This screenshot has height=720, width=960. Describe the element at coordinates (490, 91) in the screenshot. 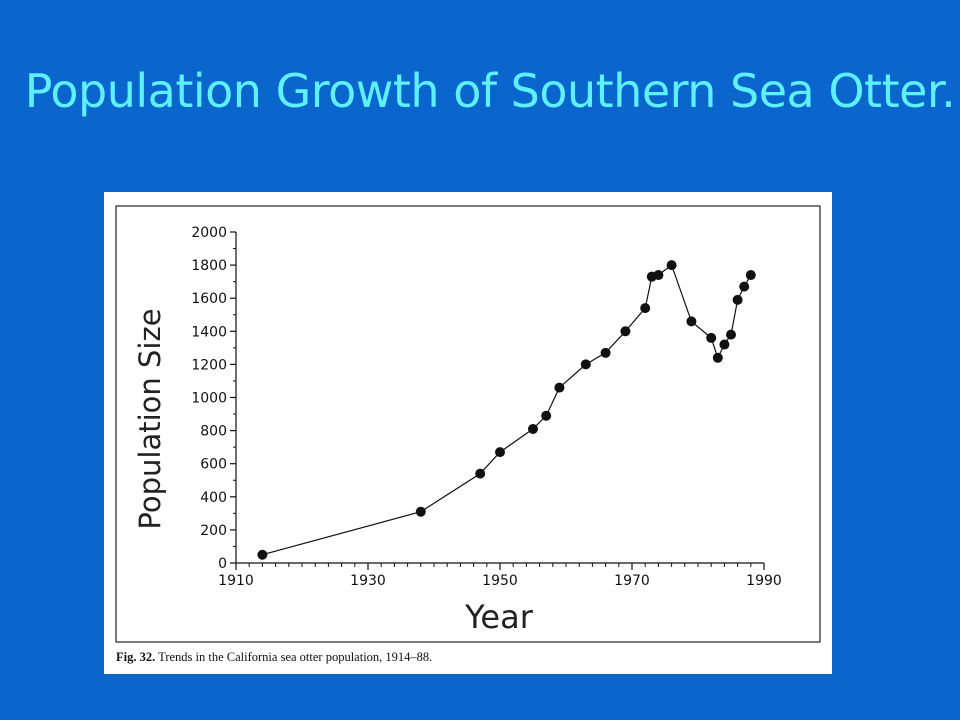

I see `slide-title: Population Growth of Southern Sea Otter.` at that location.